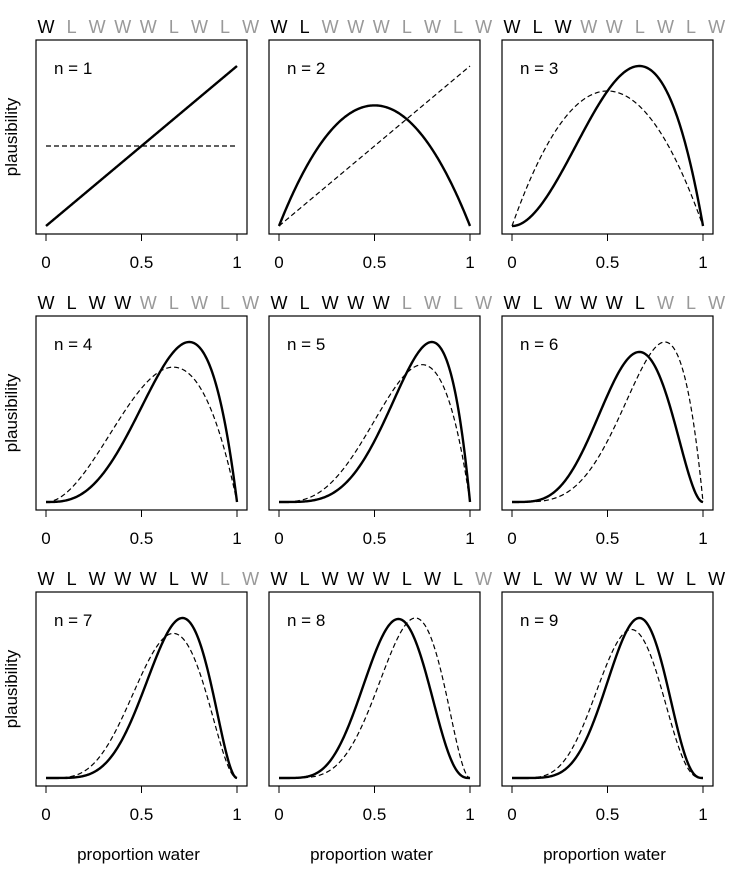  What do you see at coordinates (539, 620) in the screenshot?
I see `panel-label: n = 9` at bounding box center [539, 620].